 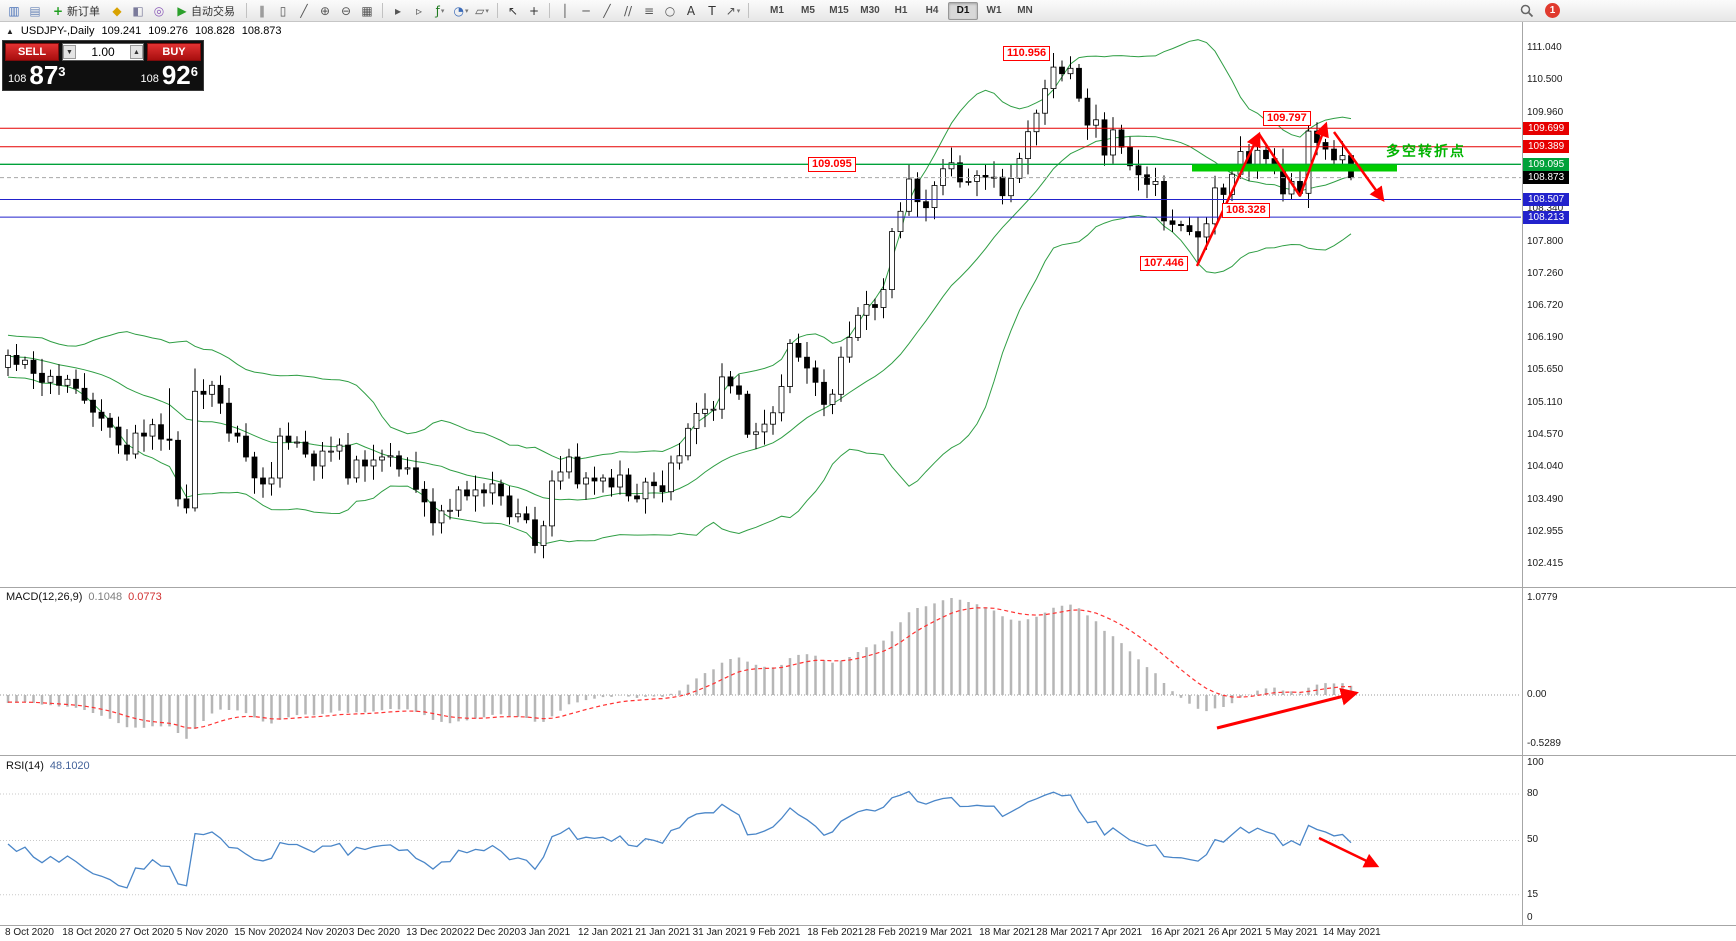 What do you see at coordinates (586, 11) in the screenshot?
I see `horizontal-line-icon: ─` at bounding box center [586, 11].